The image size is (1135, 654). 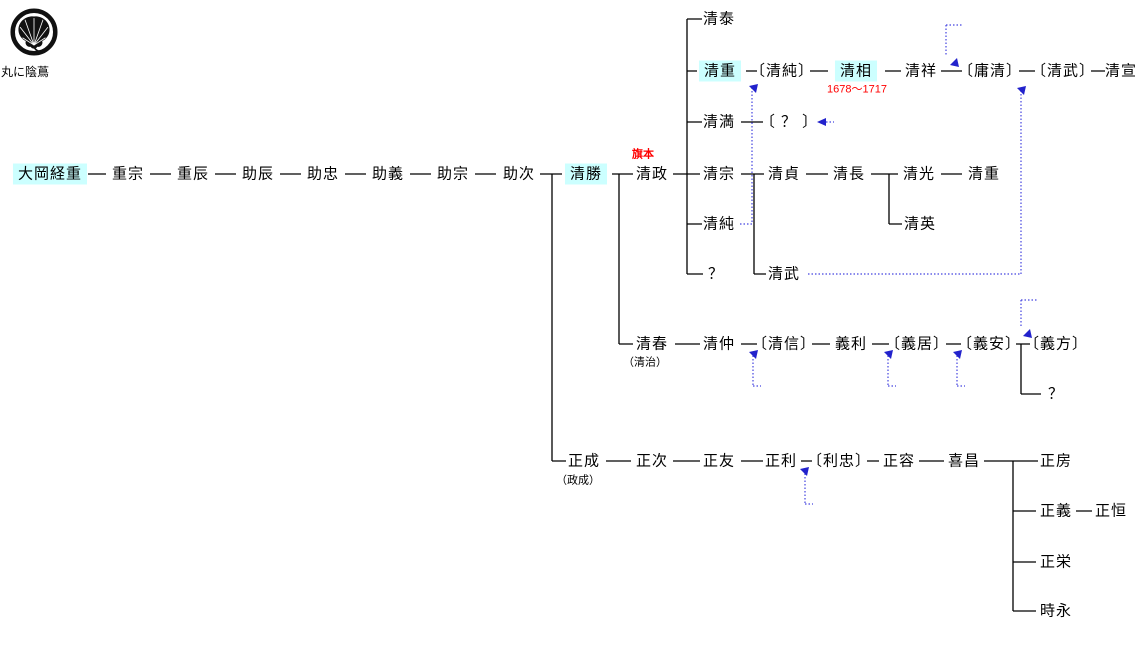 What do you see at coordinates (34, 32) in the screenshot?
I see `clan-crest-icon` at bounding box center [34, 32].